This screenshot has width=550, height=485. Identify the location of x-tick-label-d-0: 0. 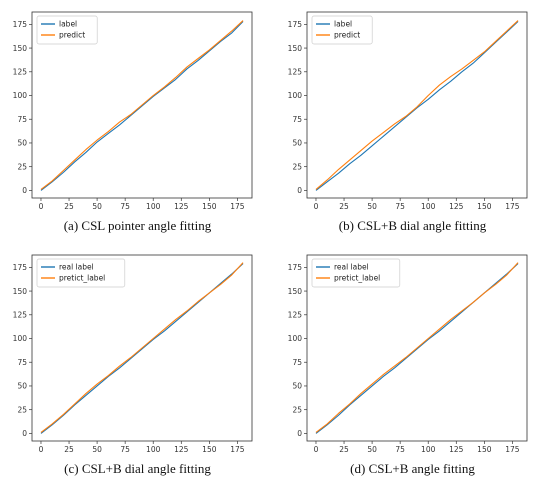
(316, 449).